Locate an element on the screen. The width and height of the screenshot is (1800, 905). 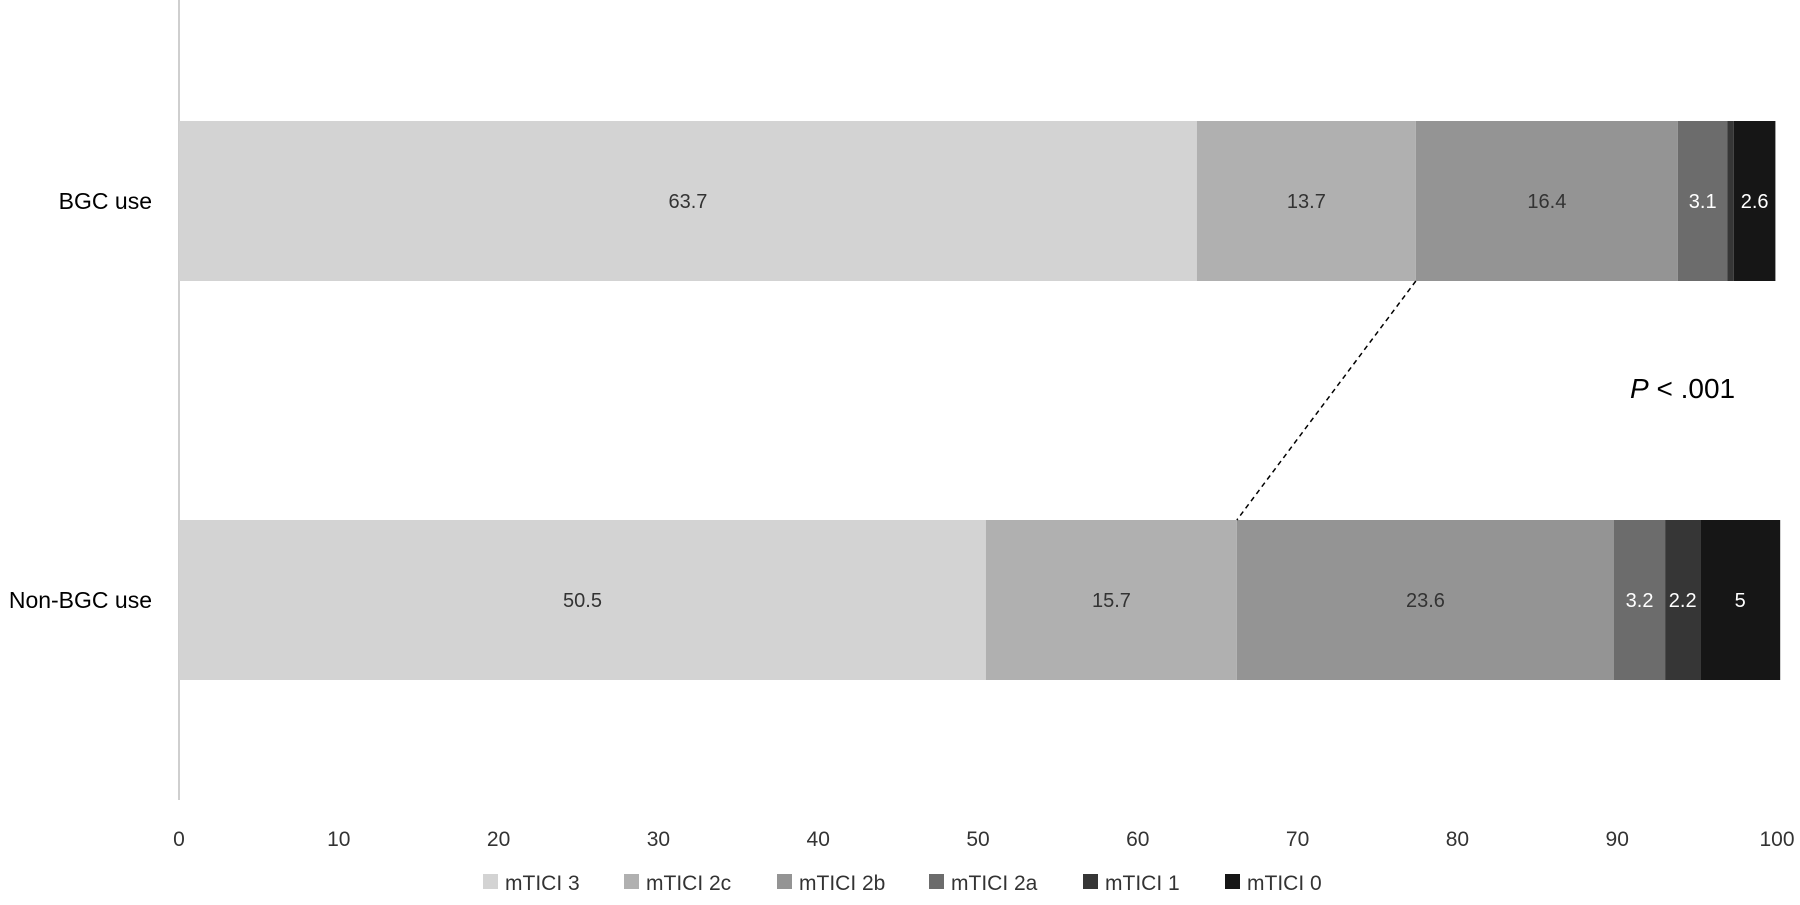
legend-label: mTICI 1 is located at coordinates (1142, 883).